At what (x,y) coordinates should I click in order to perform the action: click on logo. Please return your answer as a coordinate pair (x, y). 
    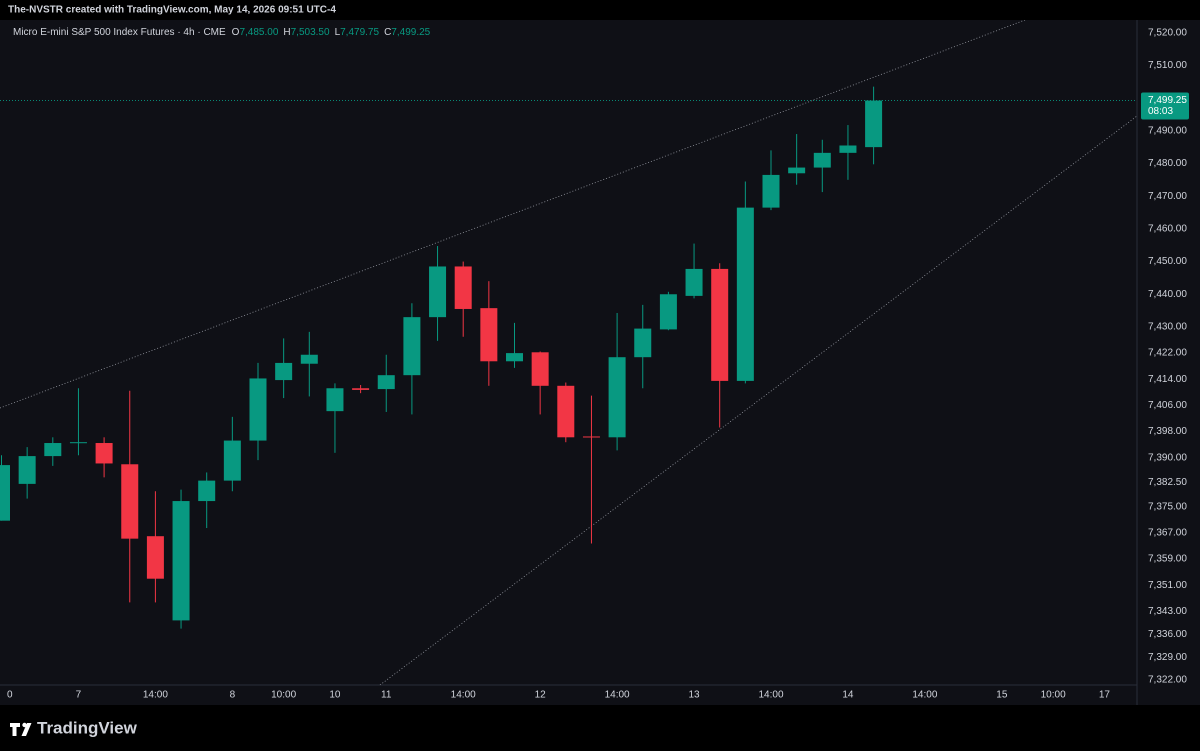
    Looking at the image, I should click on (21, 729).